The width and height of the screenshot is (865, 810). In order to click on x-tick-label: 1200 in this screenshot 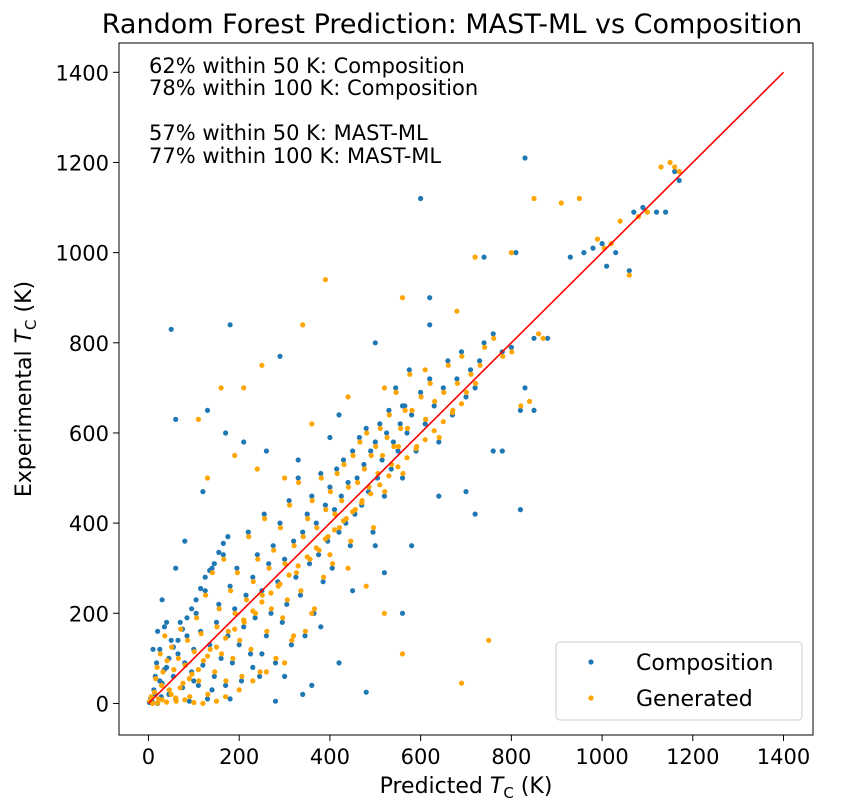, I will do `click(692, 757)`.